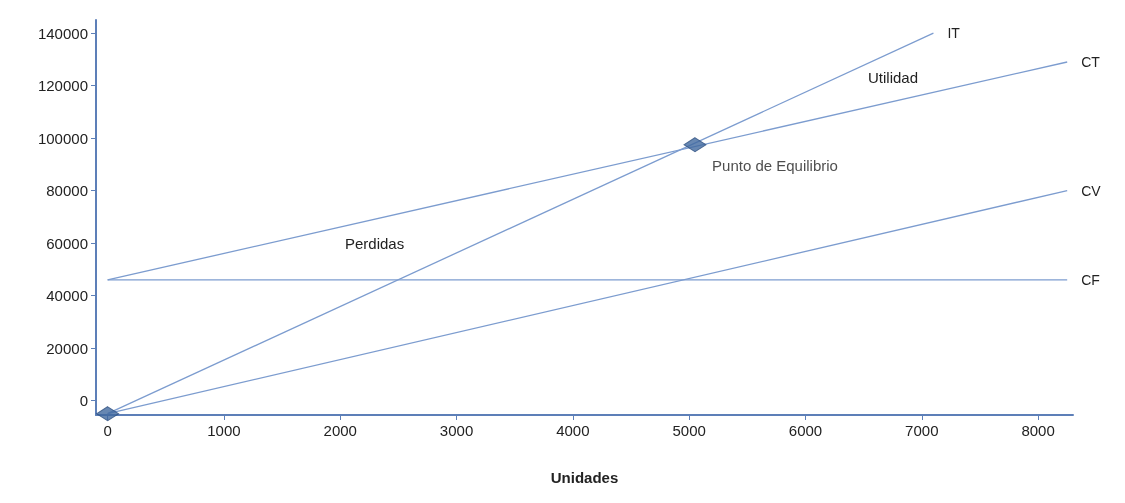  What do you see at coordinates (689, 430) in the screenshot?
I see `x-tick-label: 5000` at bounding box center [689, 430].